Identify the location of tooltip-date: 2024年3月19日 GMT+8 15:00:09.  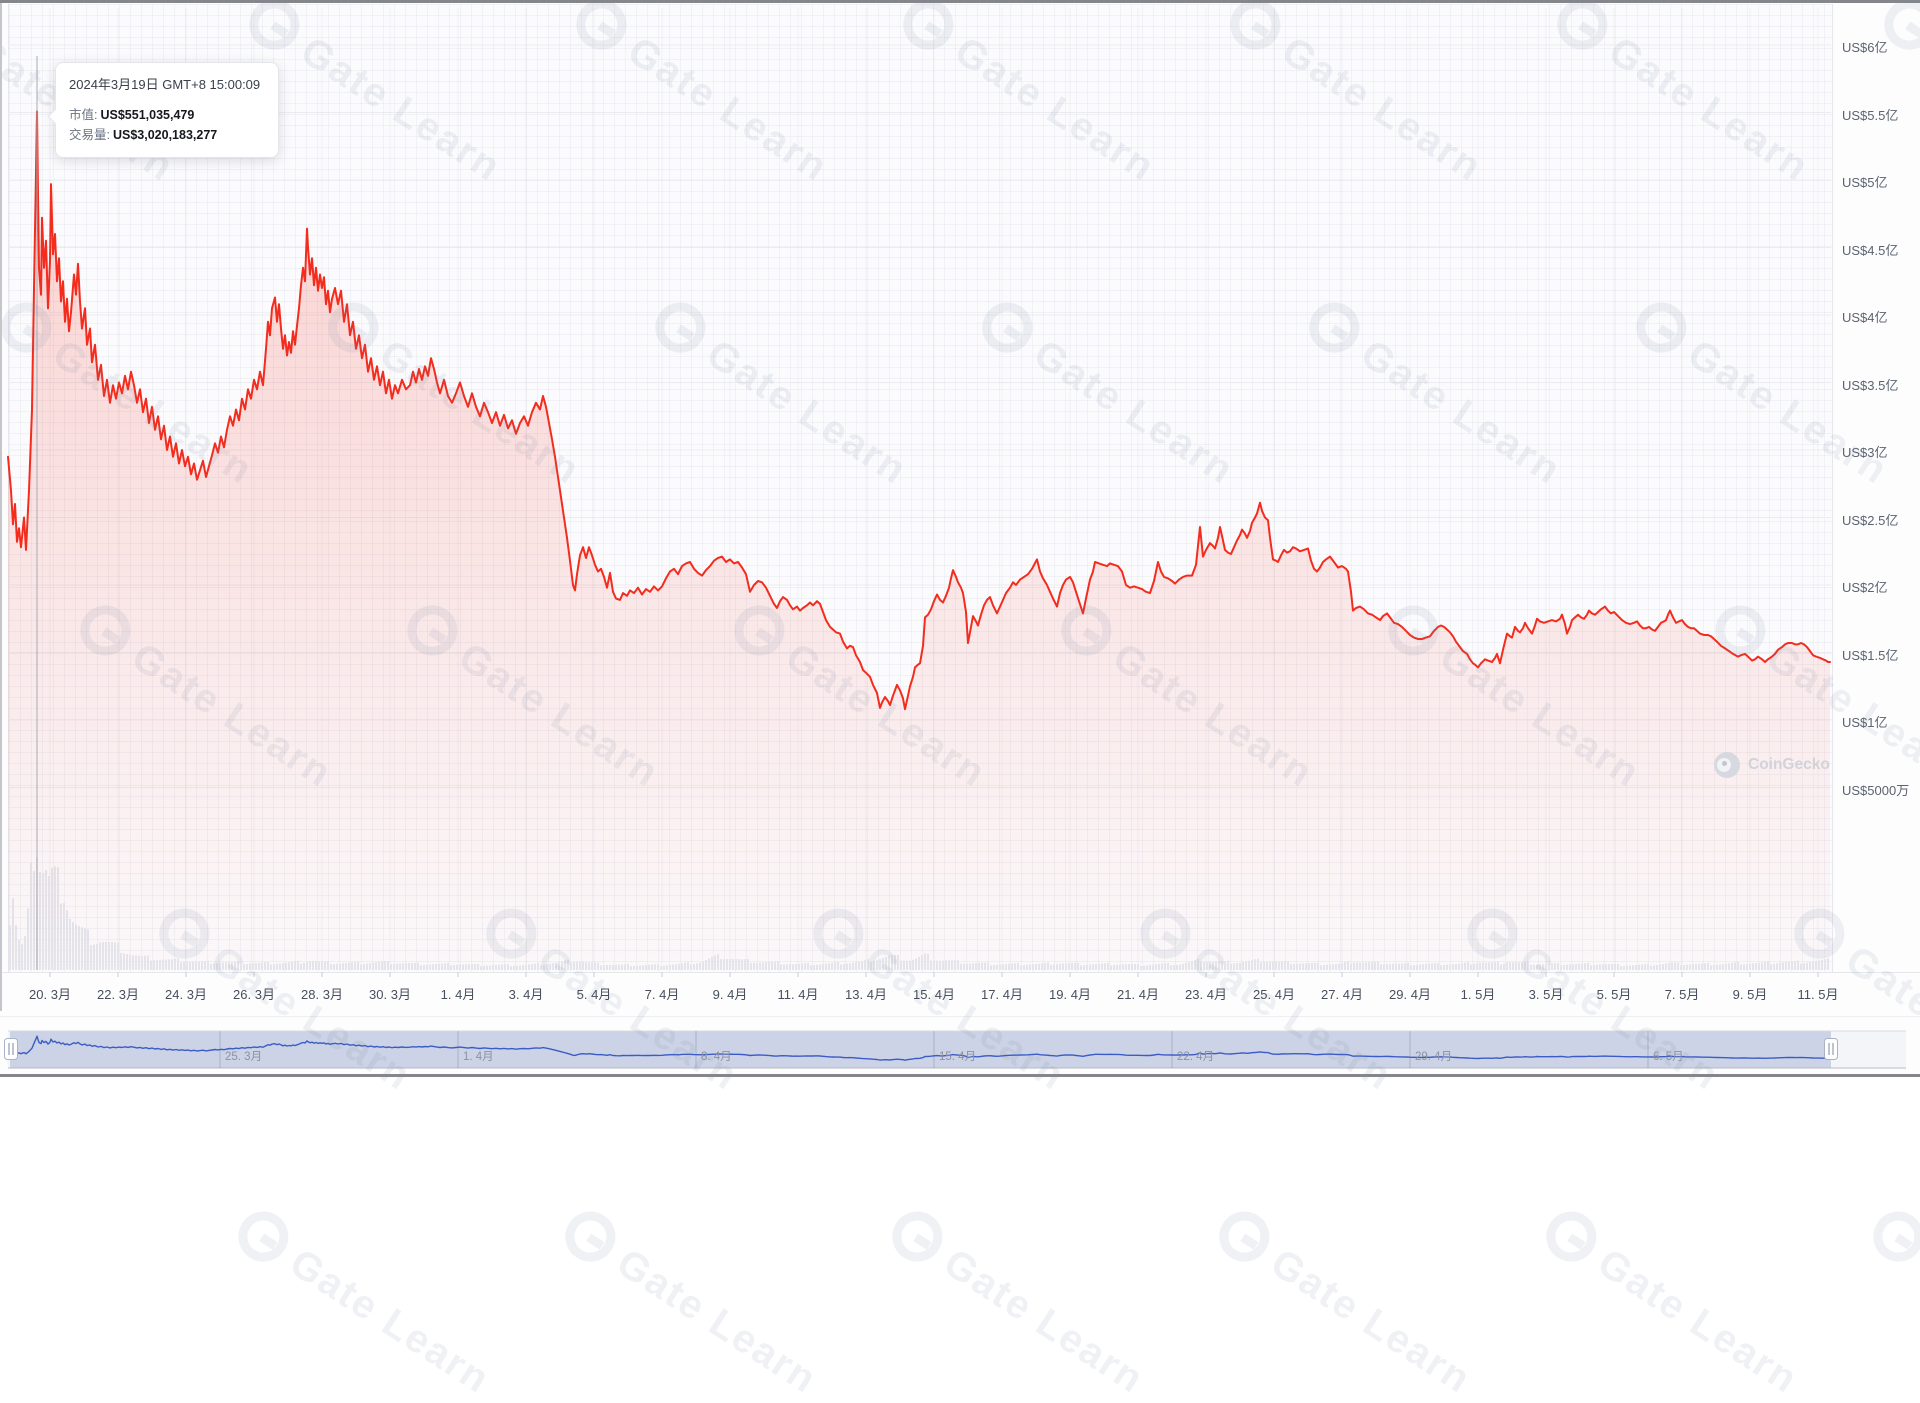
(165, 84).